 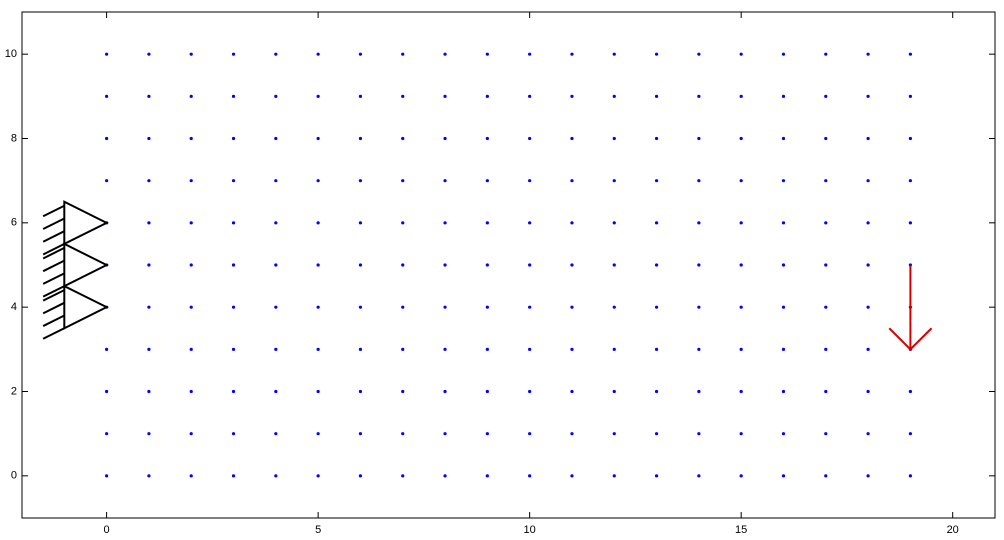 I want to click on y-tick-label: 0, so click(x=14, y=476).